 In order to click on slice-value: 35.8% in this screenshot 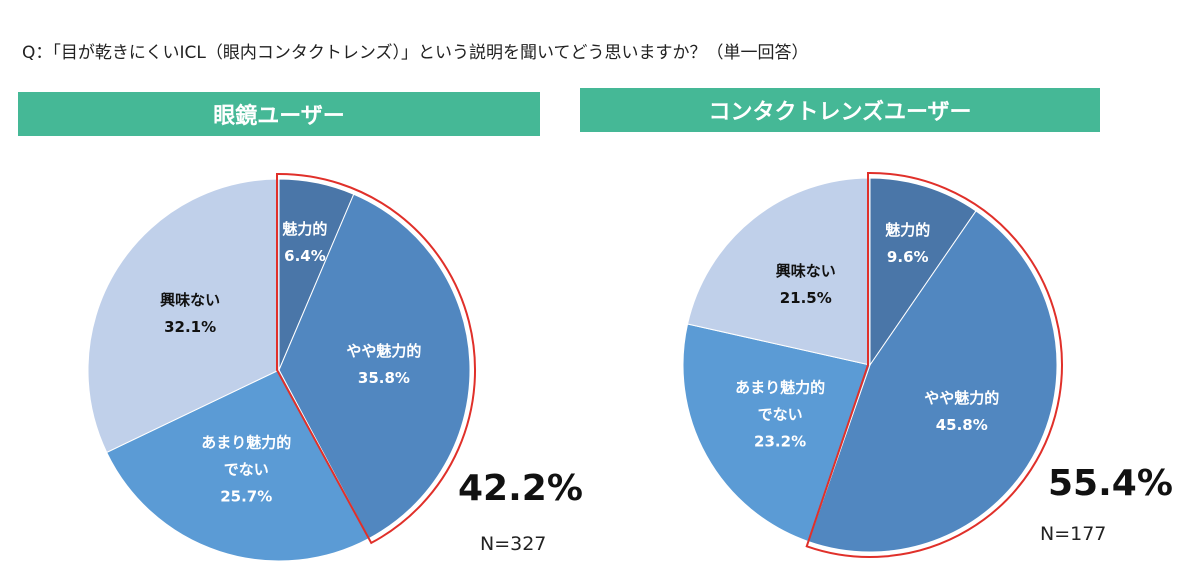, I will do `click(383, 378)`.